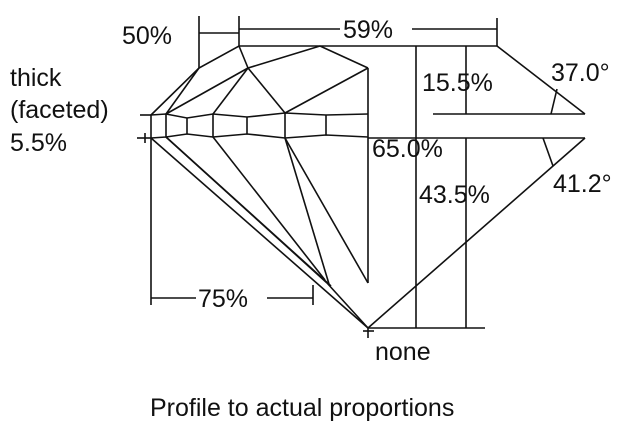 Image resolution: width=640 pixels, height=430 pixels. I want to click on pavilion-angle-label: 41.2°, so click(582, 184).